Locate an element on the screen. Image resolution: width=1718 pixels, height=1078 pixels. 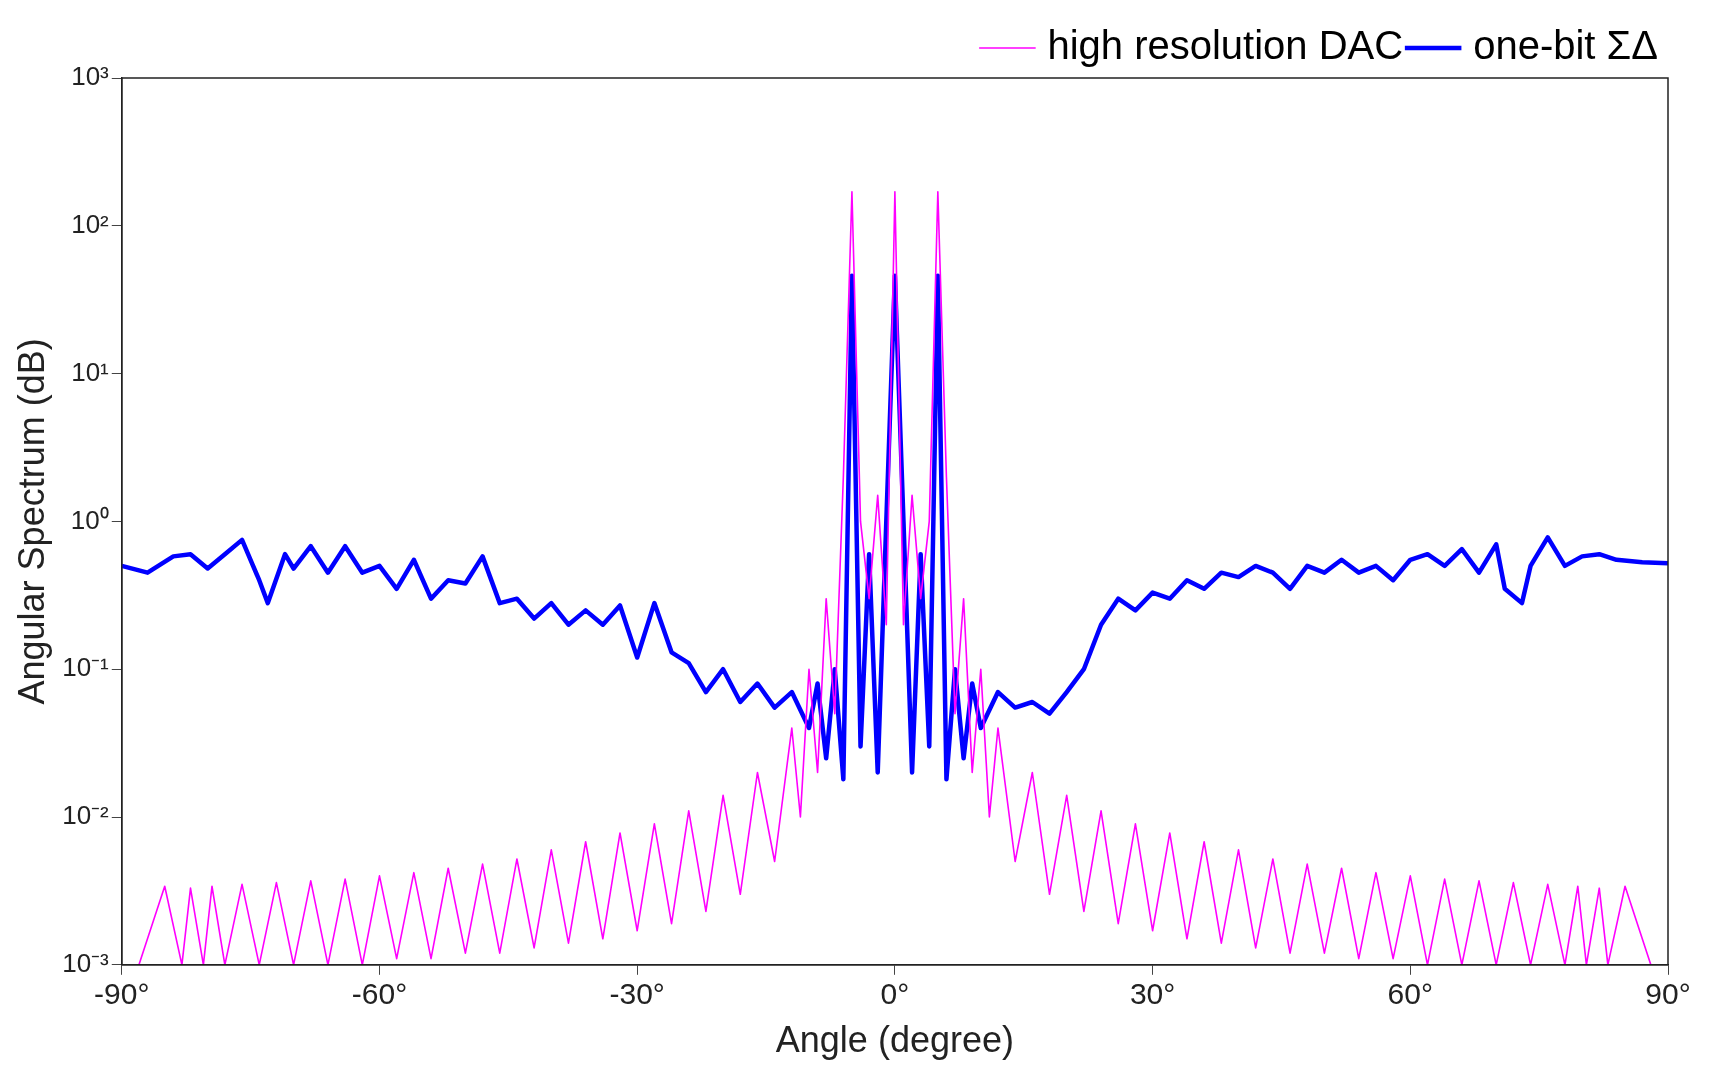
y-tick-label: 10² is located at coordinates (90, 223).